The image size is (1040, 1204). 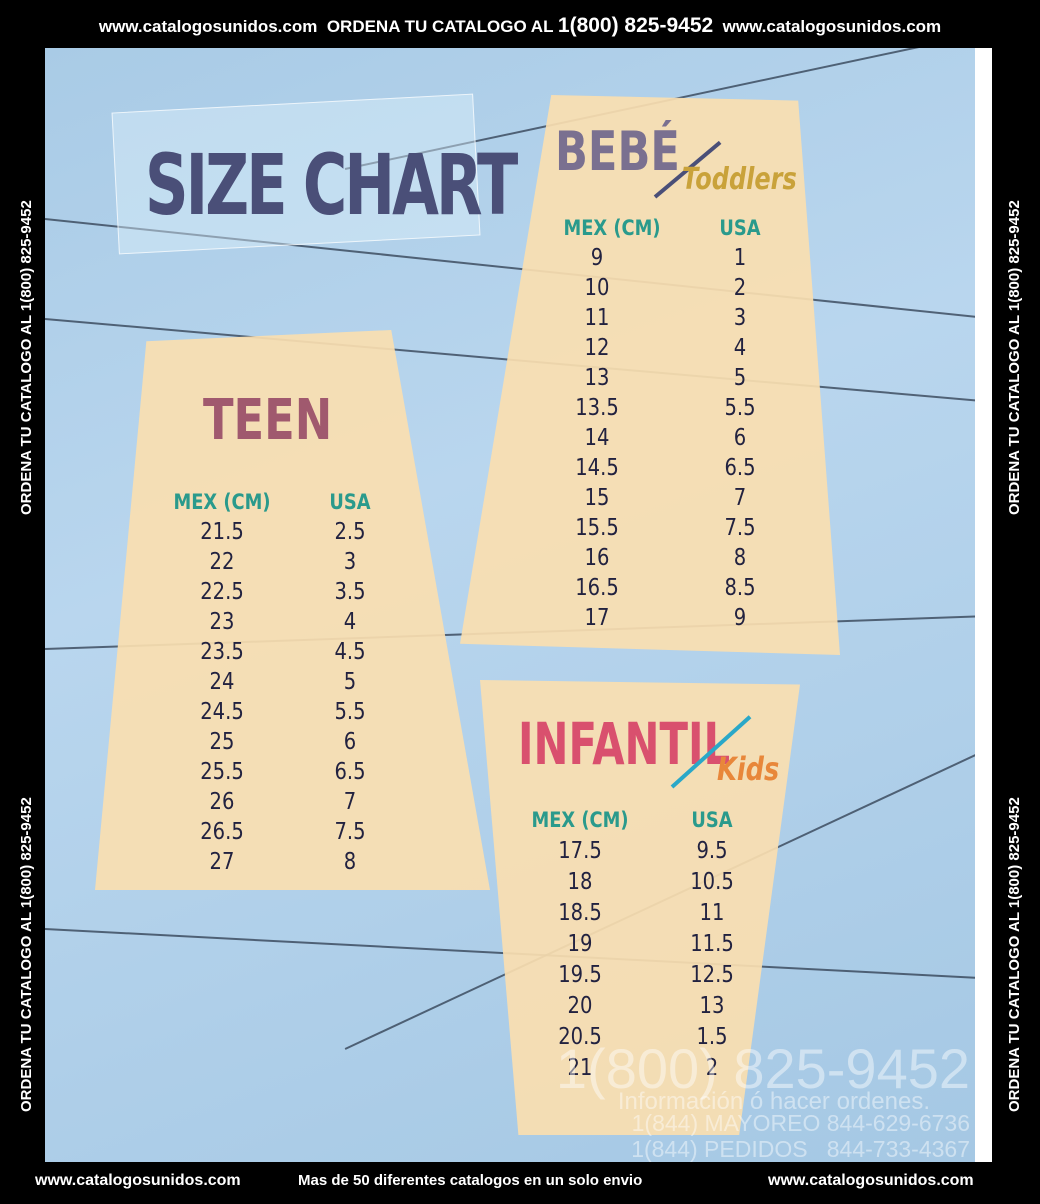 What do you see at coordinates (740, 378) in the screenshot?
I see `bebe-usa-cell: 5` at bounding box center [740, 378].